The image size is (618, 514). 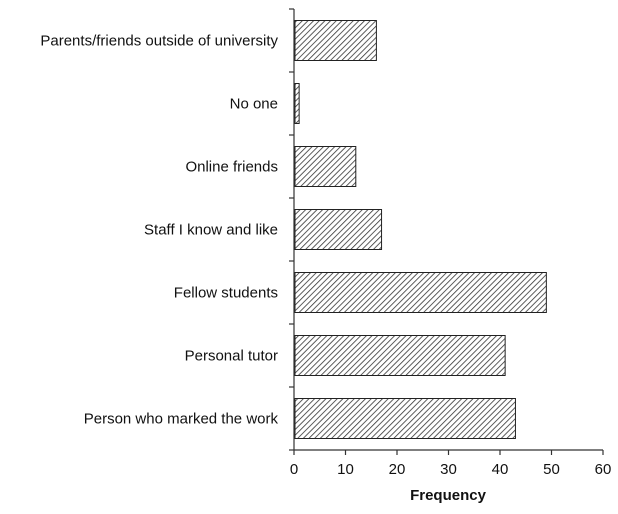 I want to click on category-label-5: Fellow students, so click(x=226, y=293).